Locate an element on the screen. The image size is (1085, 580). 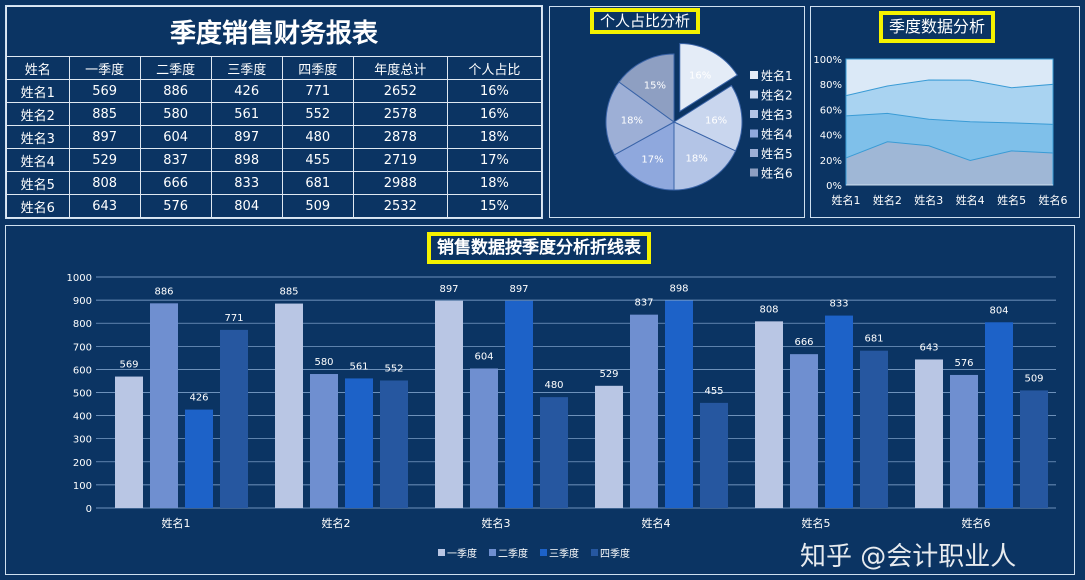
table-cell: 643 is located at coordinates (104, 206).